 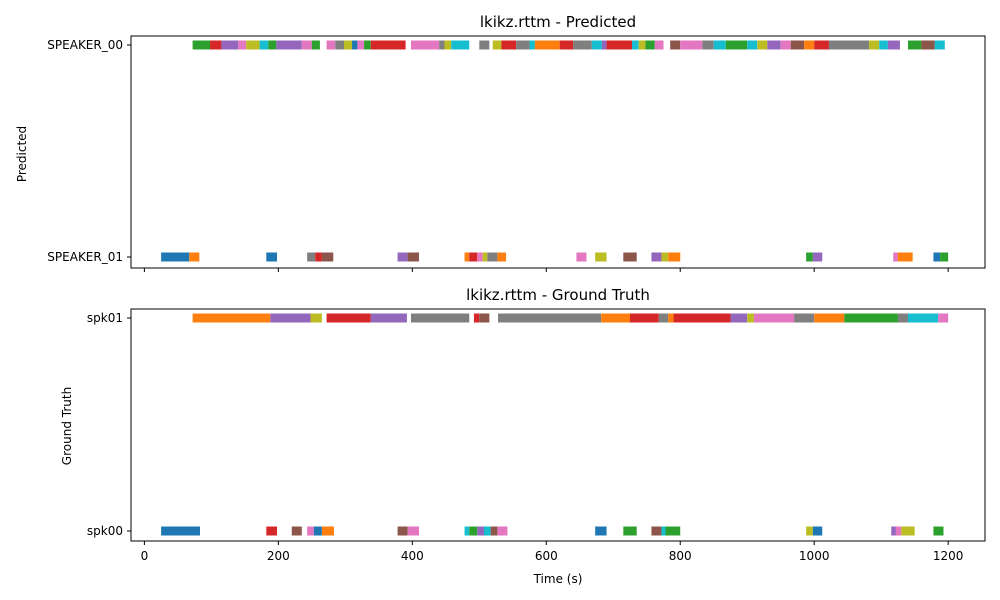 What do you see at coordinates (558, 295) in the screenshot?
I see `ground-truth-title: lkikz.rttm - Ground Truth` at bounding box center [558, 295].